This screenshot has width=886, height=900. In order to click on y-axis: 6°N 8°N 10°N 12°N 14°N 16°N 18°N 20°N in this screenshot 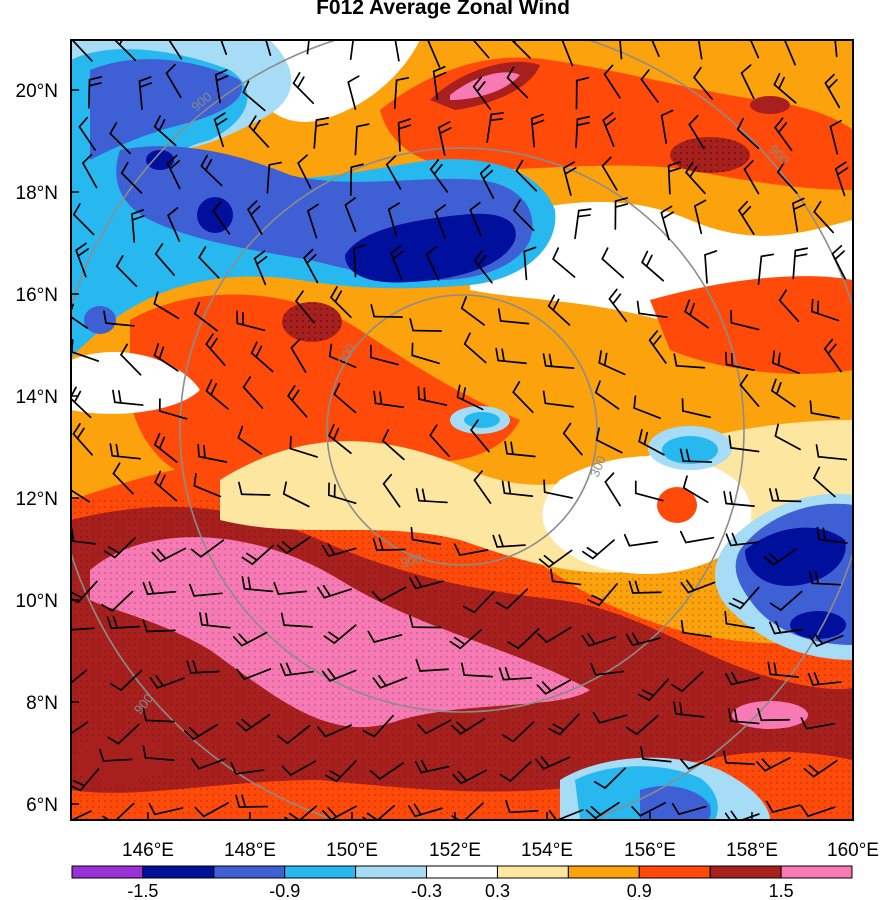, I will do `click(47, 448)`.